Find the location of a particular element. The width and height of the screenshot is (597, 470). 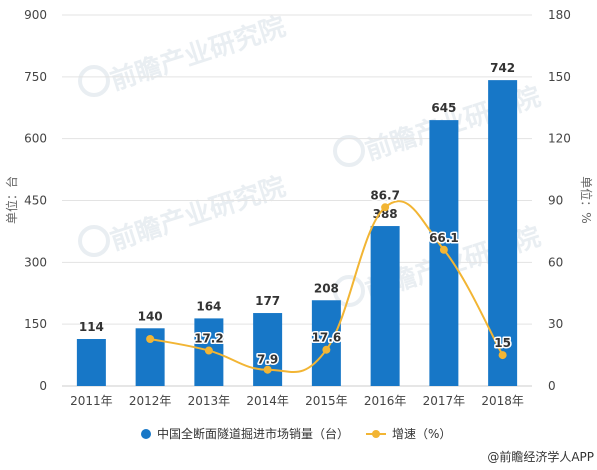

legend: 中国全断面隧道掘进市场销量（台） 增速（%） is located at coordinates (296, 433).